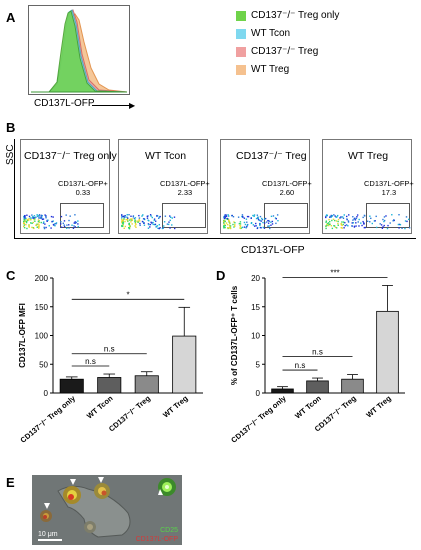 This screenshot has width=421, height=550. Describe the element at coordinates (79, 50) in the screenshot. I see `histogram-frame` at that location.